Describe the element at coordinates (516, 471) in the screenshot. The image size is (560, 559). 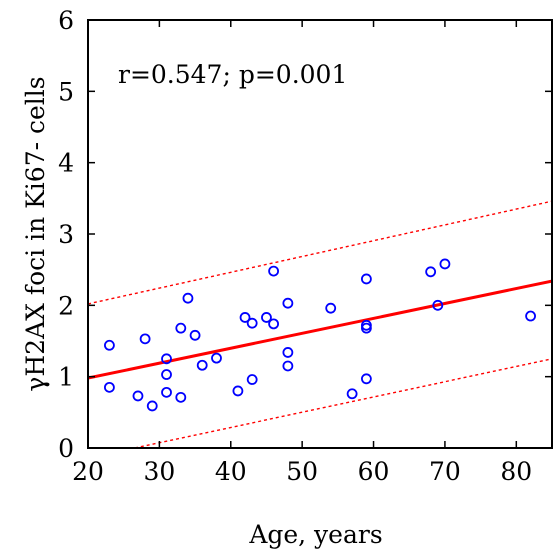
I see `x-tick-label: 80` at that location.